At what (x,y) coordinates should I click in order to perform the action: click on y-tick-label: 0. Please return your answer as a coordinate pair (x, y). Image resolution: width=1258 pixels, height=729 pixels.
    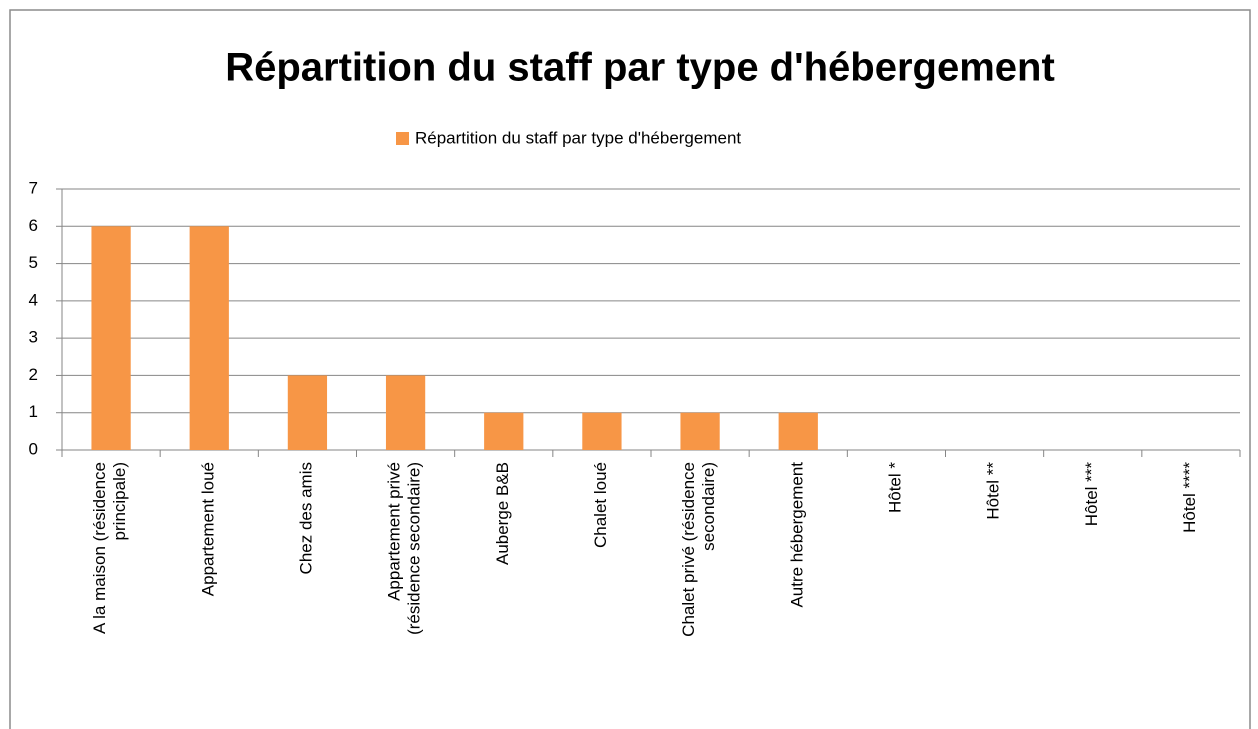
    Looking at the image, I should click on (33, 448).